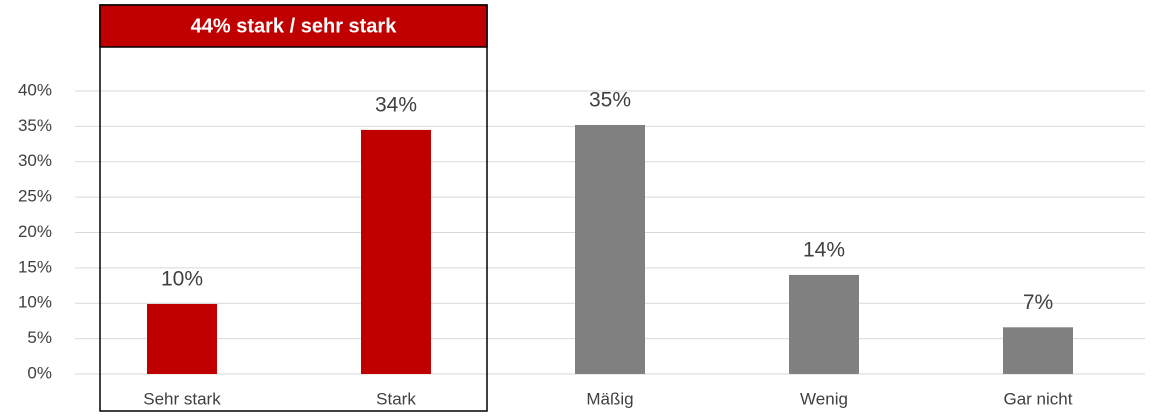 This screenshot has height=416, width=1161. What do you see at coordinates (1038, 398) in the screenshot?
I see `x-tick-label: Gar nicht` at bounding box center [1038, 398].